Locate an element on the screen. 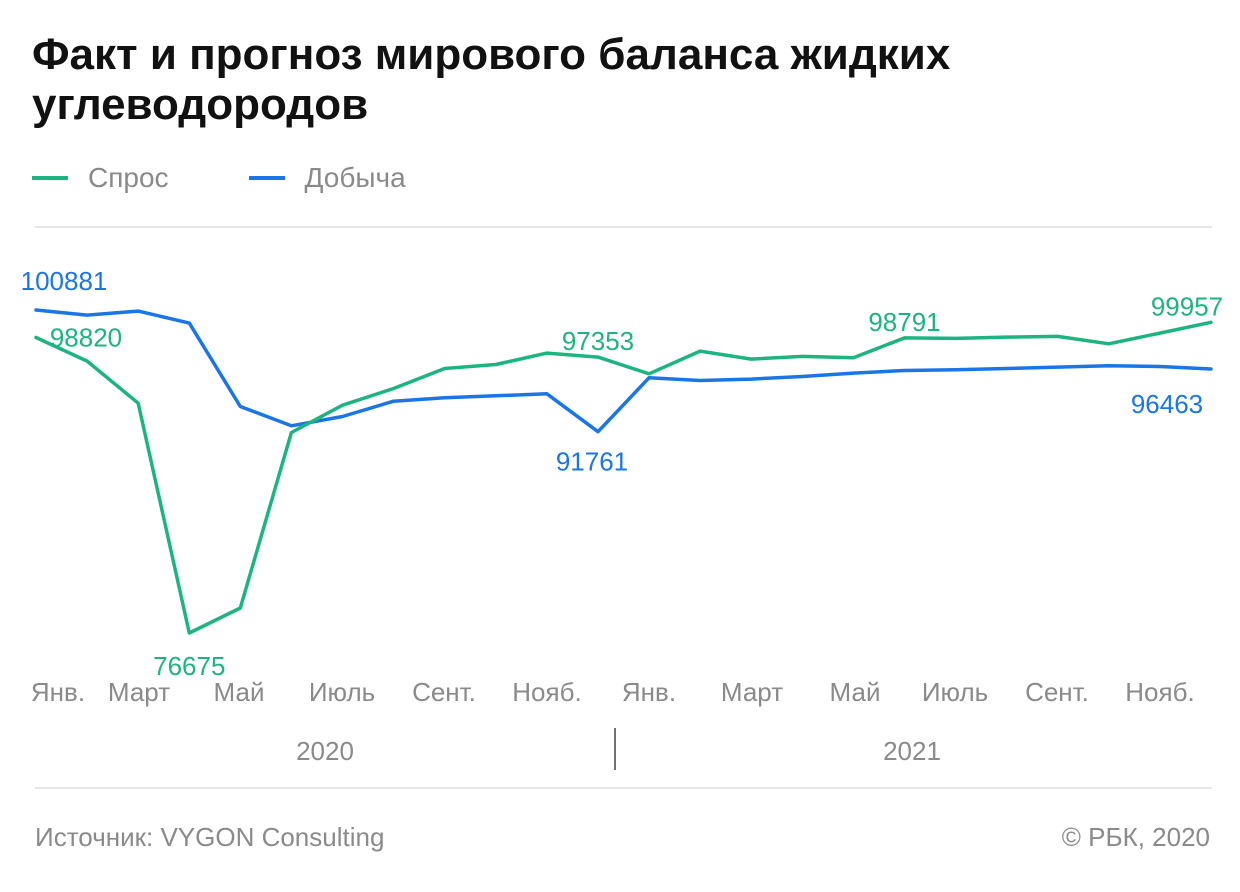 Image resolution: width=1240 pixels, height=892 pixels. copyright-note: © РБК, 2020 is located at coordinates (1135, 837).